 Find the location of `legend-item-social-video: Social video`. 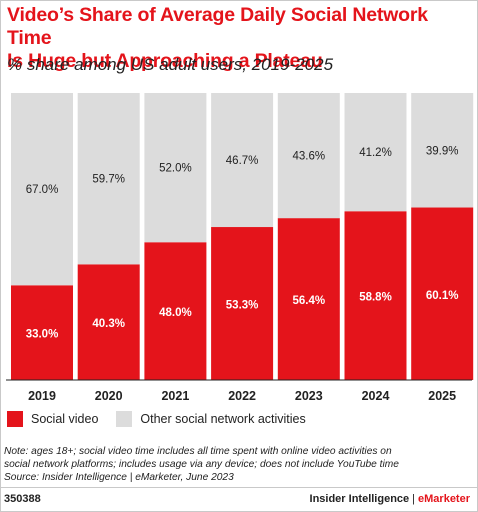

legend-item-social-video: Social video is located at coordinates (52, 419).